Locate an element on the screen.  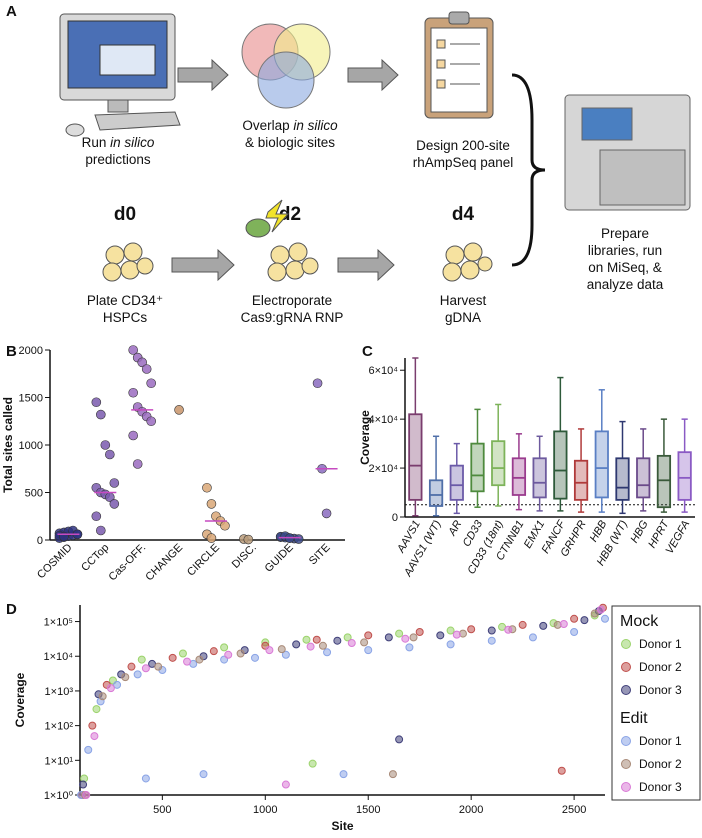
legend-heading: Edit is located at coordinates (634, 718).